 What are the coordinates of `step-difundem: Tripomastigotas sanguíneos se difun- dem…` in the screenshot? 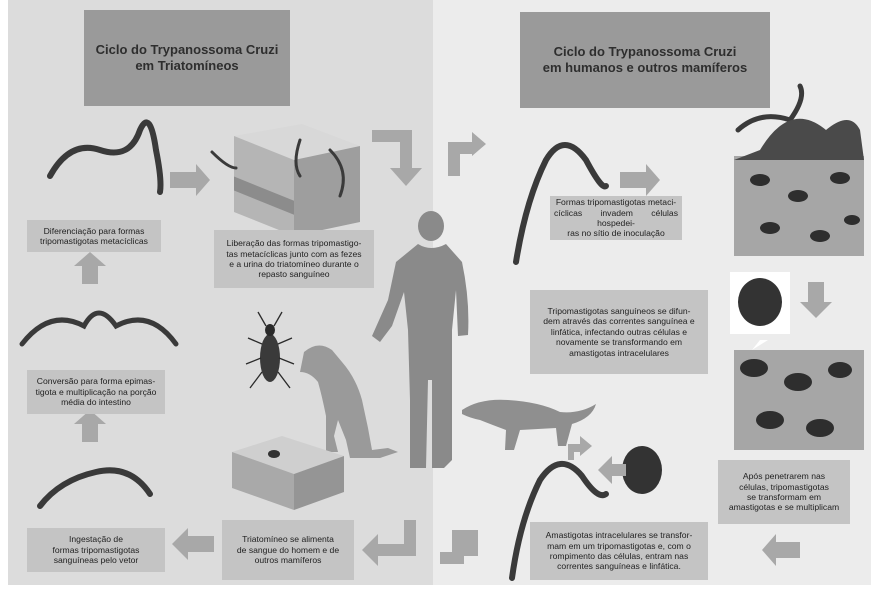 It's located at (619, 332).